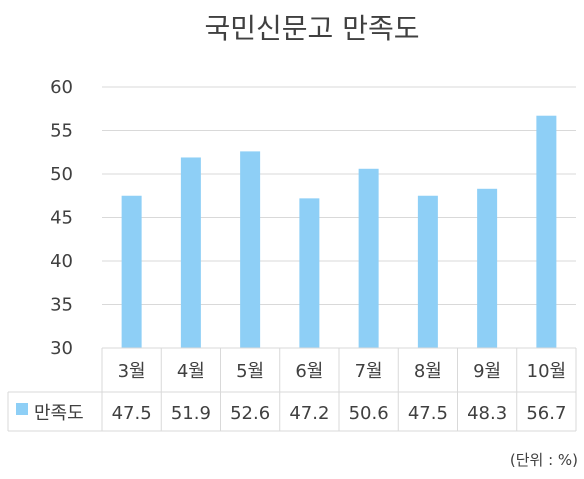 The width and height of the screenshot is (584, 479). Describe the element at coordinates (312, 28) in the screenshot. I see `chart-title: 국민신문고 만족도` at that location.